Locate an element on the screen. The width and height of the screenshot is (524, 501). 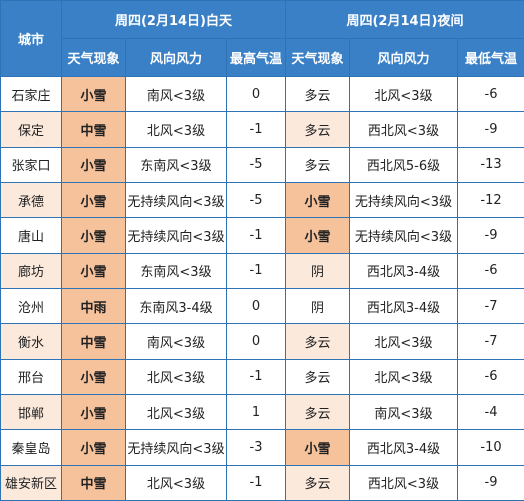
city-cell: 邢台 is located at coordinates (31, 376).